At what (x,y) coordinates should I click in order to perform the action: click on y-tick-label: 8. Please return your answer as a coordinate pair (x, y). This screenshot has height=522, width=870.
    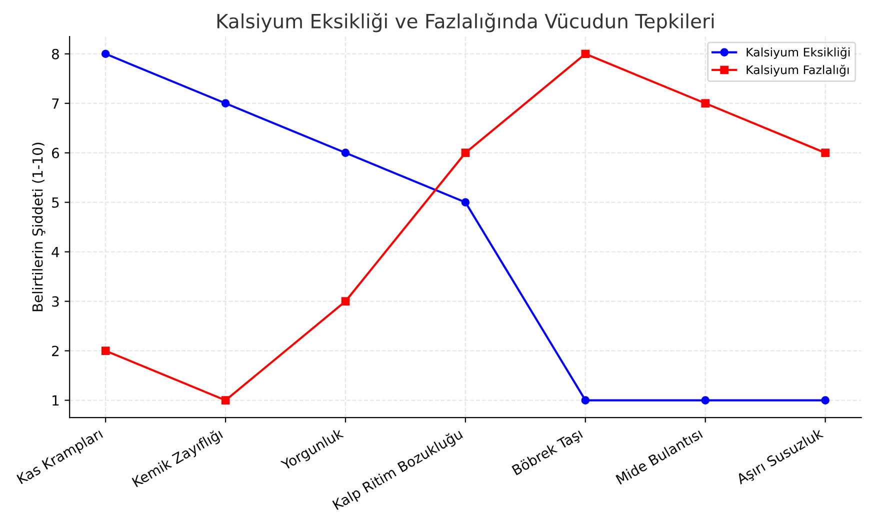
    Looking at the image, I should click on (55, 54).